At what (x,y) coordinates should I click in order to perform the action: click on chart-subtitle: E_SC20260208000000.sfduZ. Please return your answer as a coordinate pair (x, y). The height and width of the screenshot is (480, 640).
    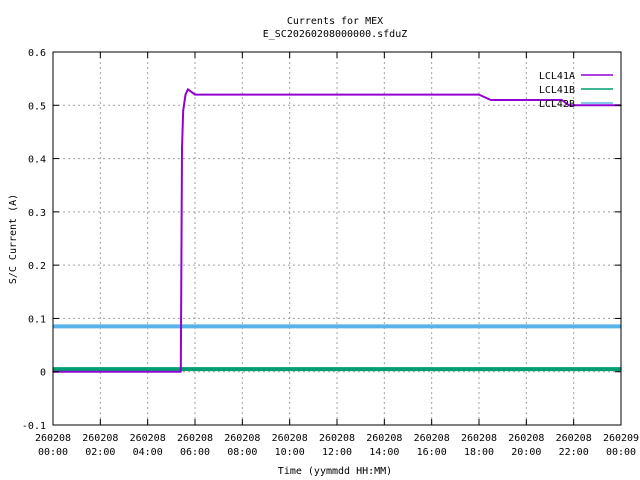
    Looking at the image, I should click on (335, 34).